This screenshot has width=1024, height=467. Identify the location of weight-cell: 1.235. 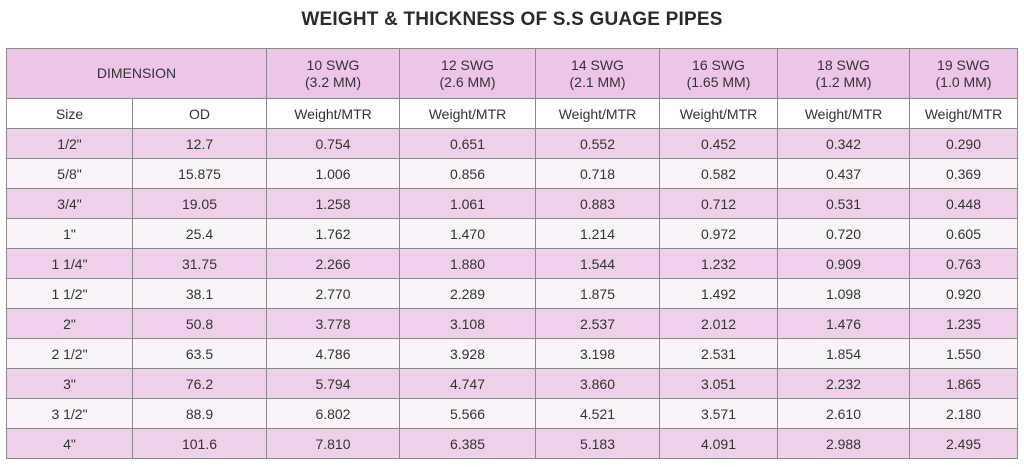
(963, 323).